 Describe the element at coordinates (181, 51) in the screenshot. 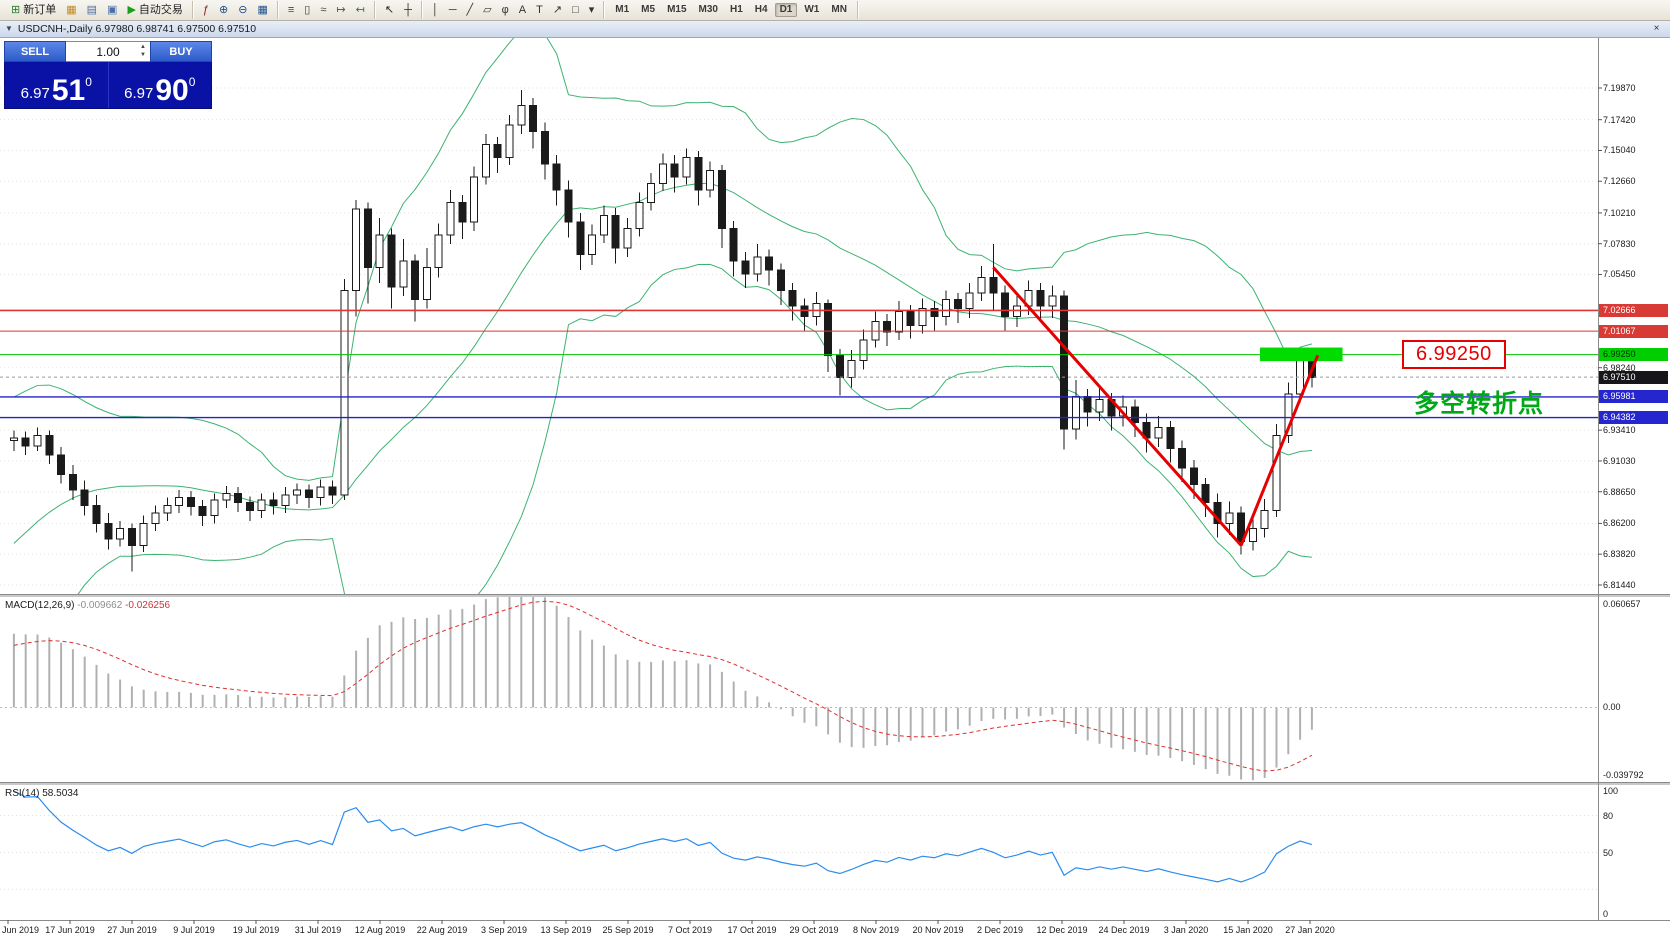

I see `buy-button: BUY` at that location.